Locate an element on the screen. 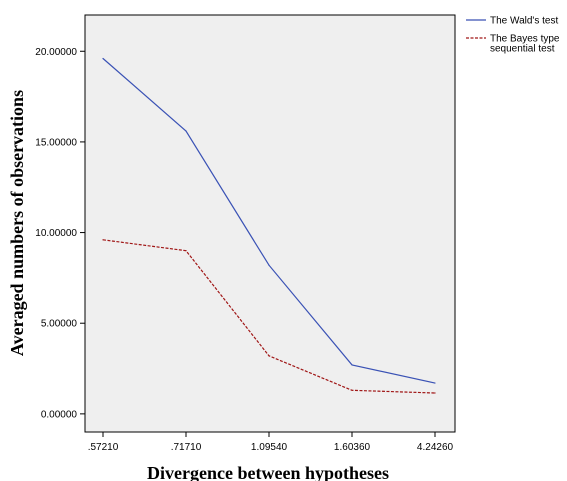 This screenshot has height=481, width=567. y-tick-label: 10.00000 is located at coordinates (56, 233).